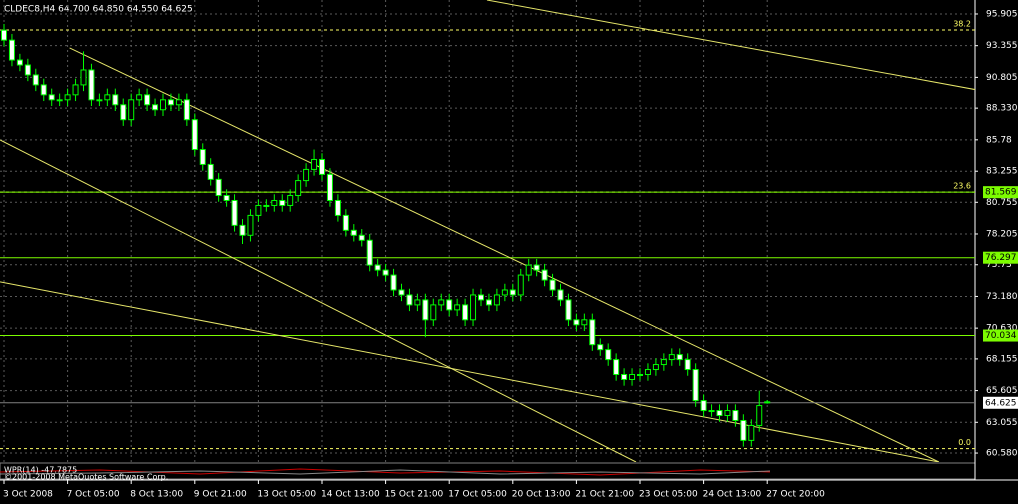 The image size is (1018, 504). I want to click on x-tick-label: 8 Oct 13:00, so click(156, 495).